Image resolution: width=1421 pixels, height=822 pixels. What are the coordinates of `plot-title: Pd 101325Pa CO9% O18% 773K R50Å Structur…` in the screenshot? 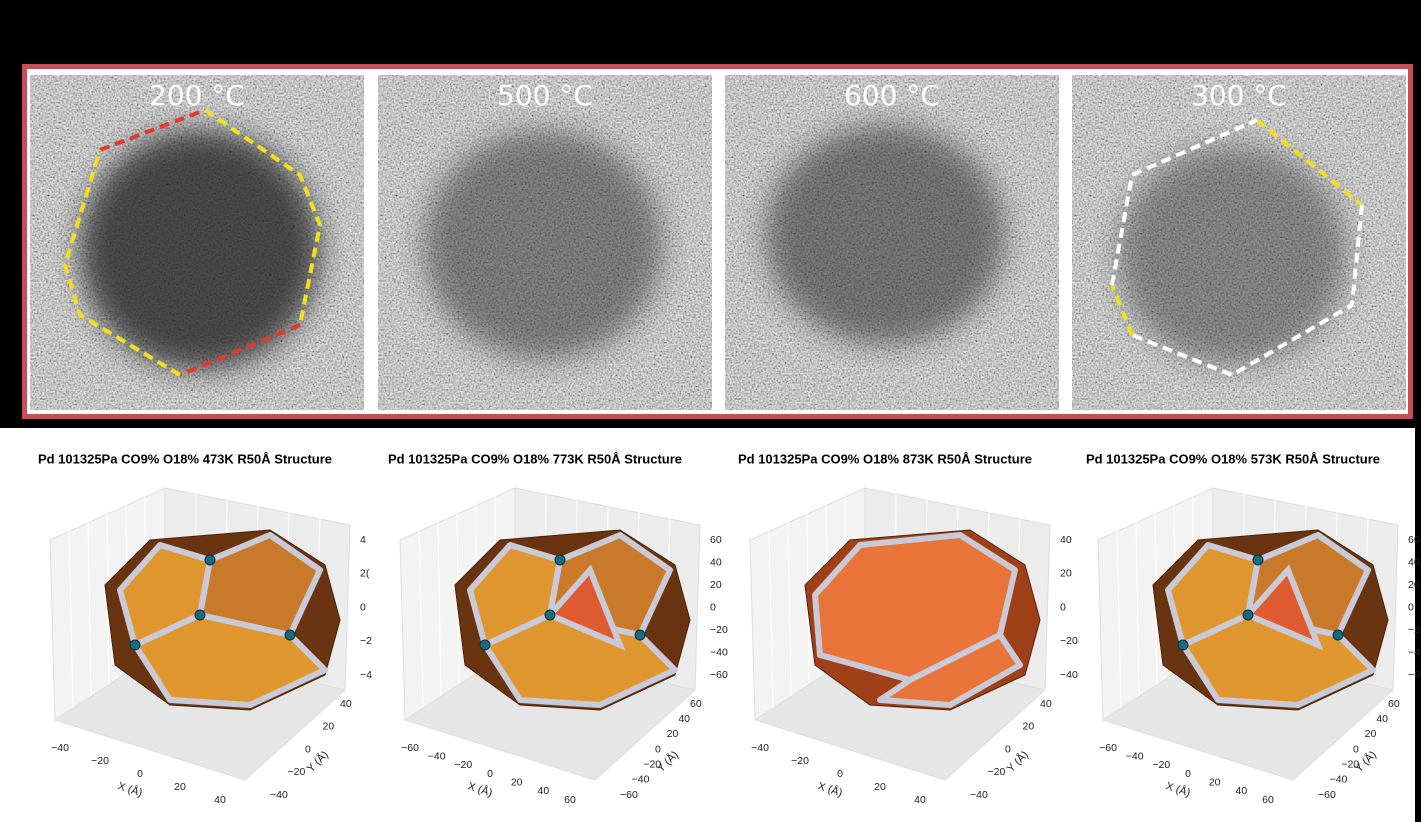 It's located at (535, 458).